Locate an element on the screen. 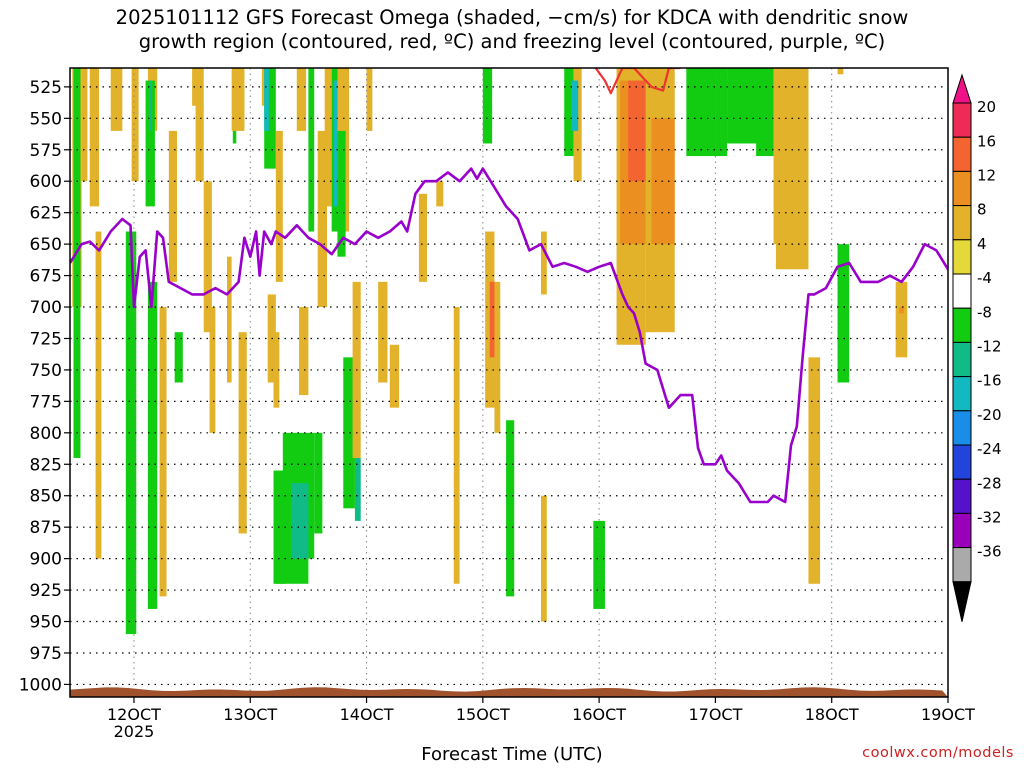  y-tick-label: 550 is located at coordinates (46, 119).